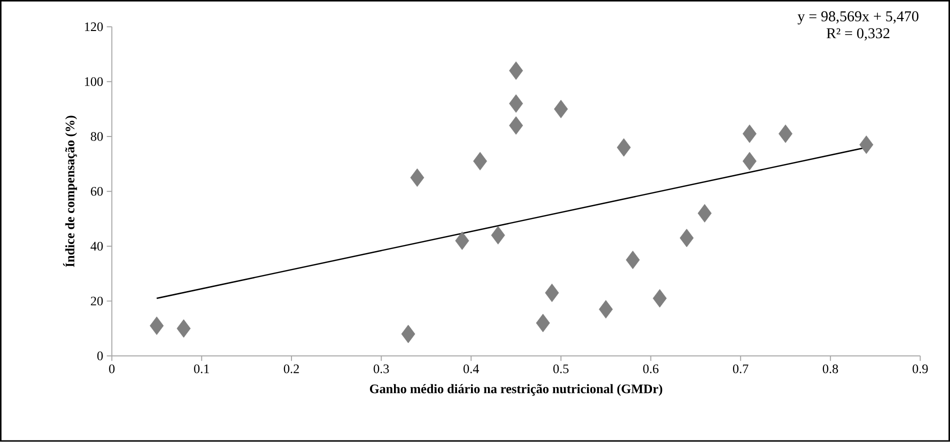  Describe the element at coordinates (96, 246) in the screenshot. I see `y-tick-label: 40` at that location.